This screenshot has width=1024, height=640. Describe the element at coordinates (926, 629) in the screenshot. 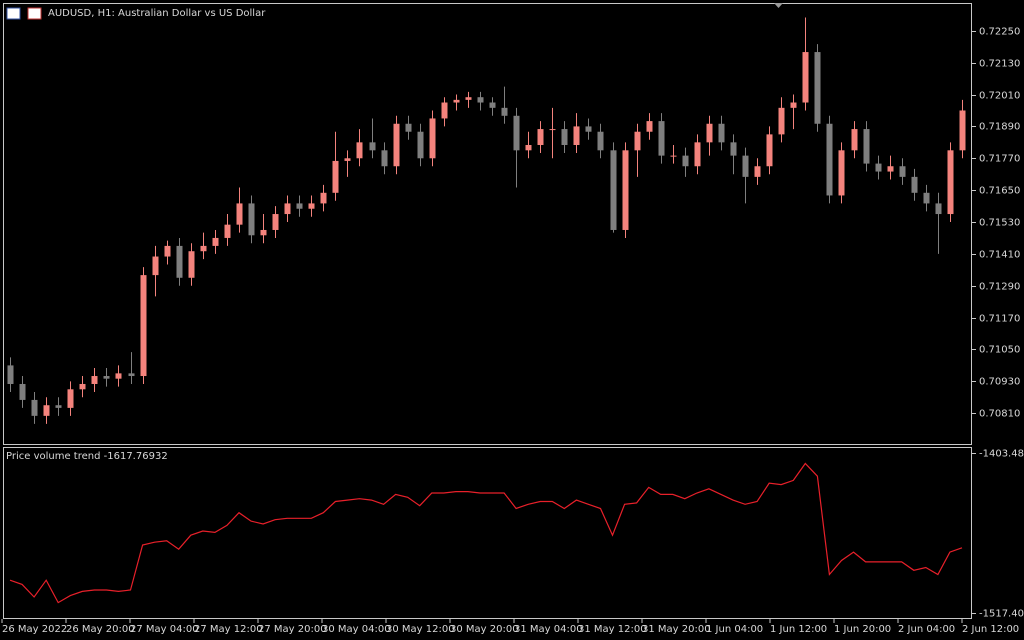

I see `time-label: 2 Jun 04:00` at that location.